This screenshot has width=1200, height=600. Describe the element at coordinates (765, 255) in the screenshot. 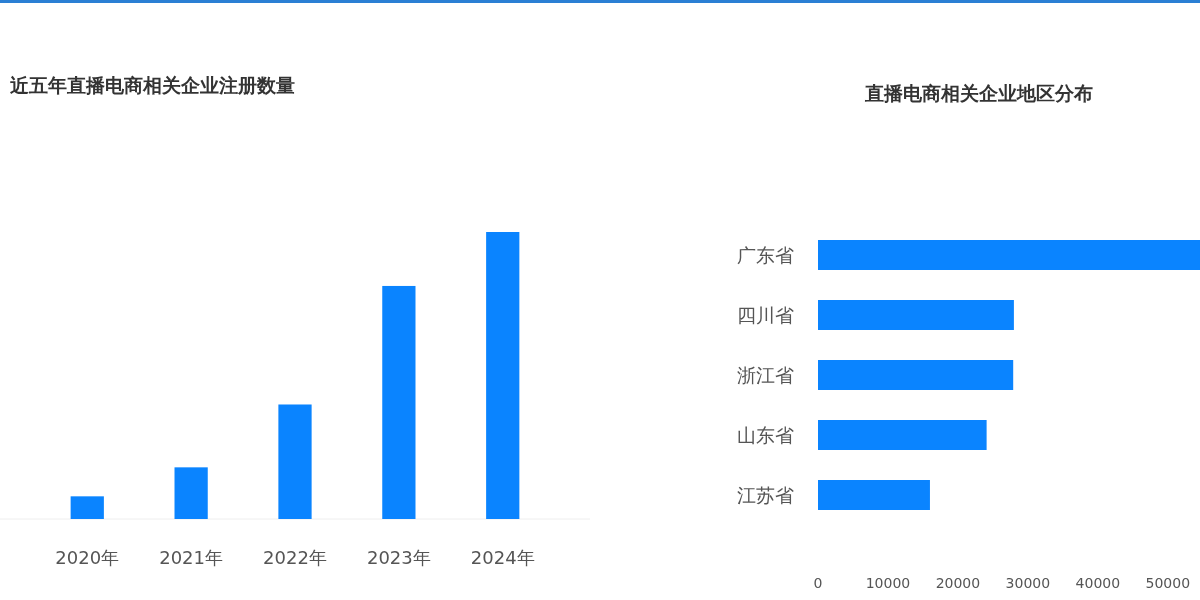

I see `y-tick-label: 广东省` at that location.